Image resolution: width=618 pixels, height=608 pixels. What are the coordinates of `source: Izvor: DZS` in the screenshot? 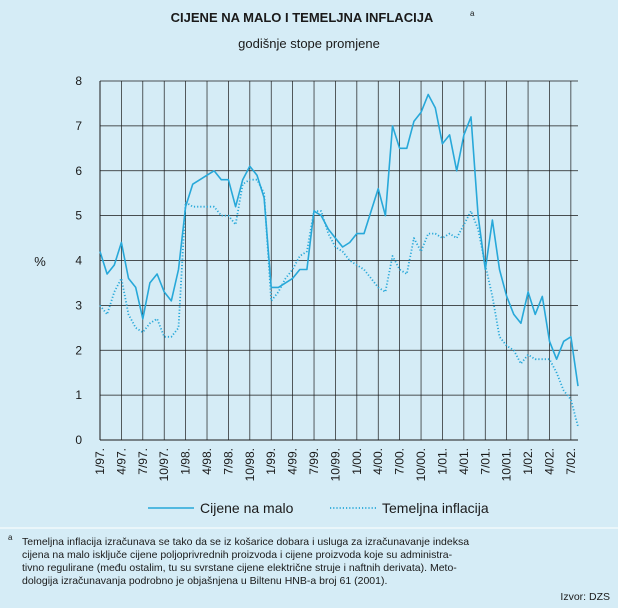 It's located at (585, 597).